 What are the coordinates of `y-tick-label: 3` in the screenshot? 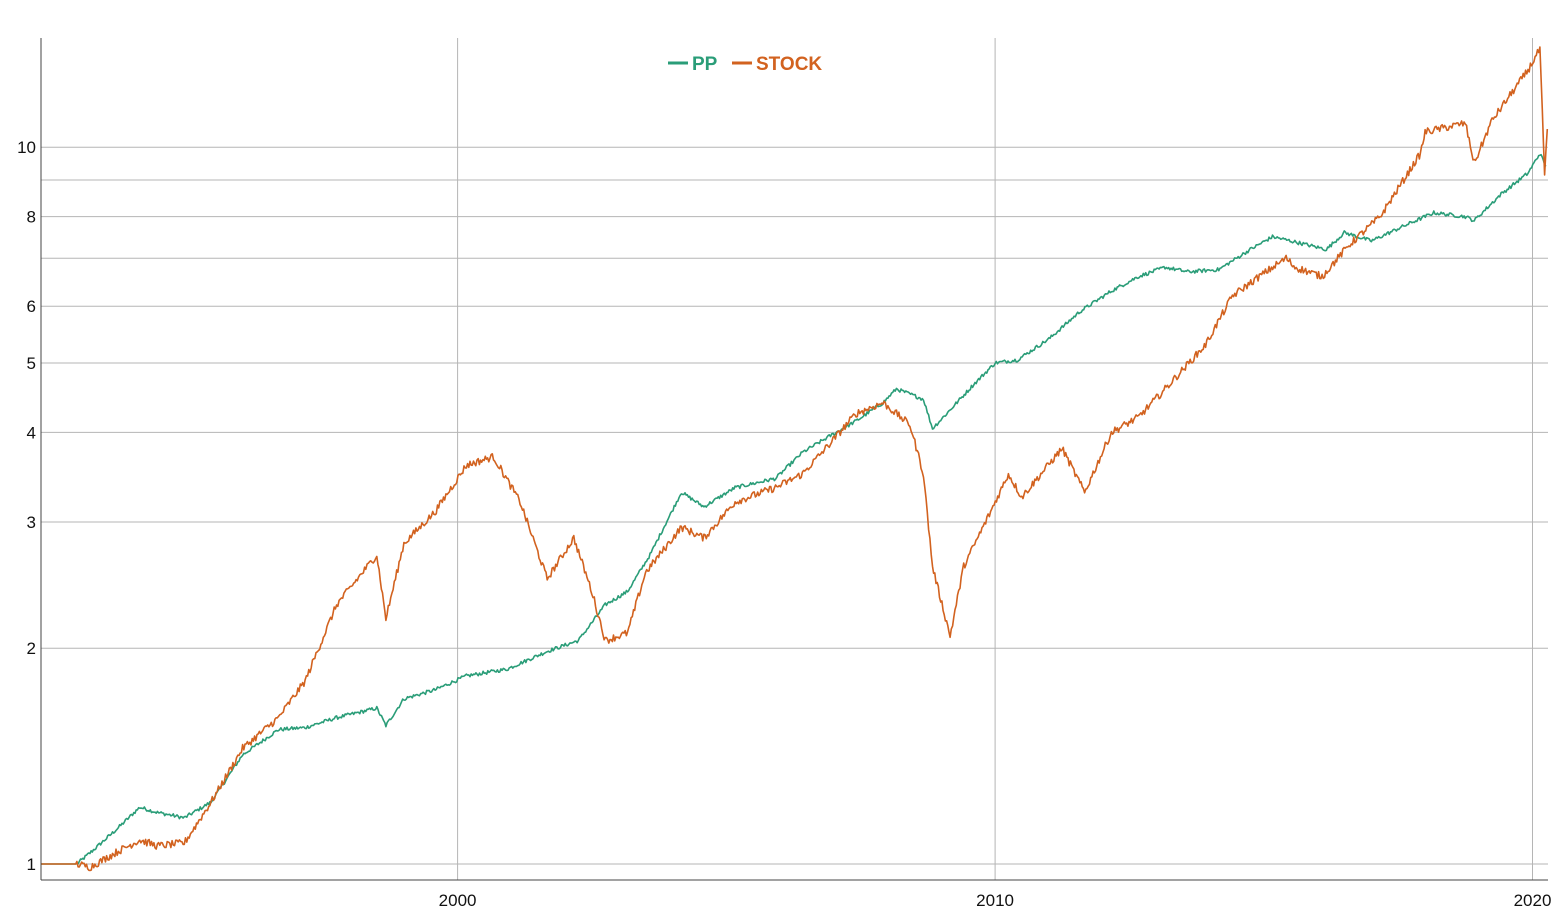 It's located at (31, 522).